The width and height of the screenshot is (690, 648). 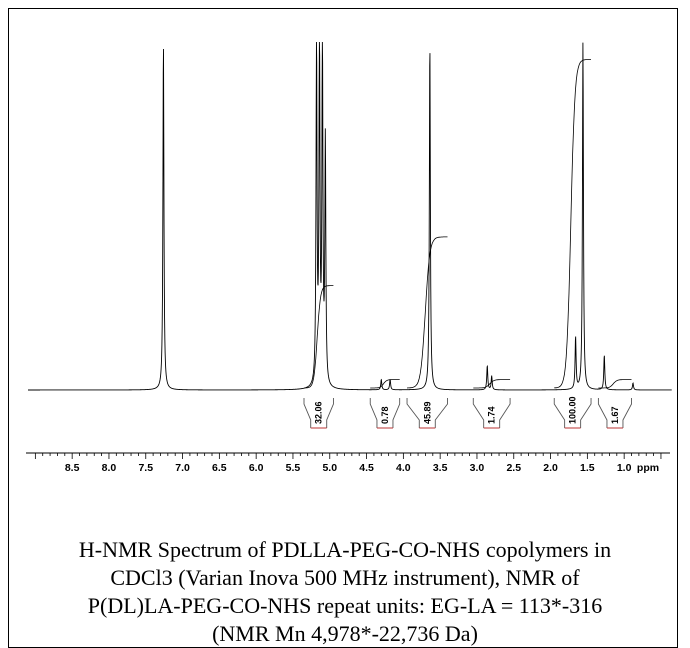 I want to click on integral-label: 1.67, so click(x=615, y=415).